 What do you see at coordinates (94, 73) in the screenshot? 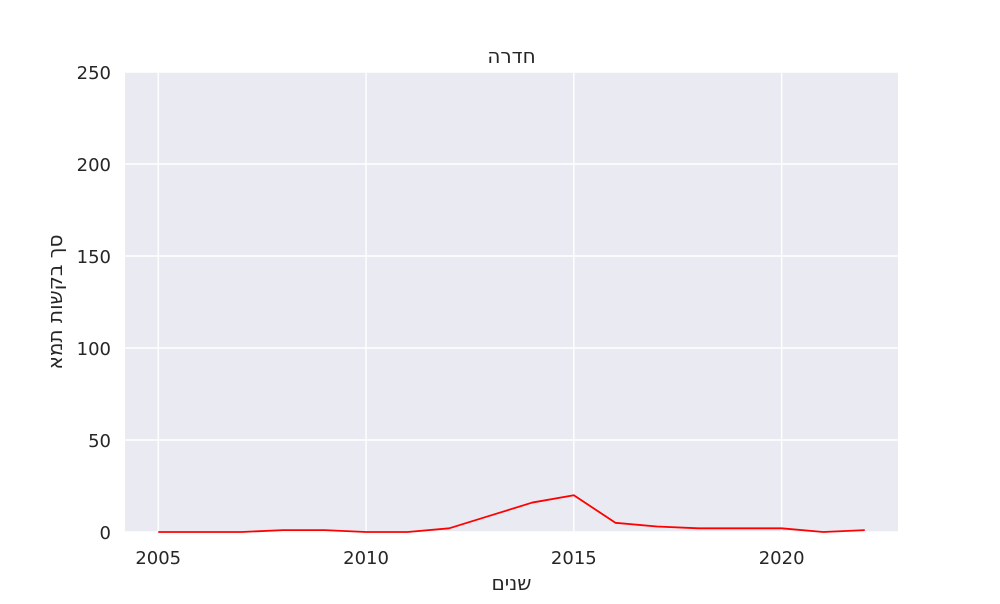
I see `y-tick-label: 250` at bounding box center [94, 73].